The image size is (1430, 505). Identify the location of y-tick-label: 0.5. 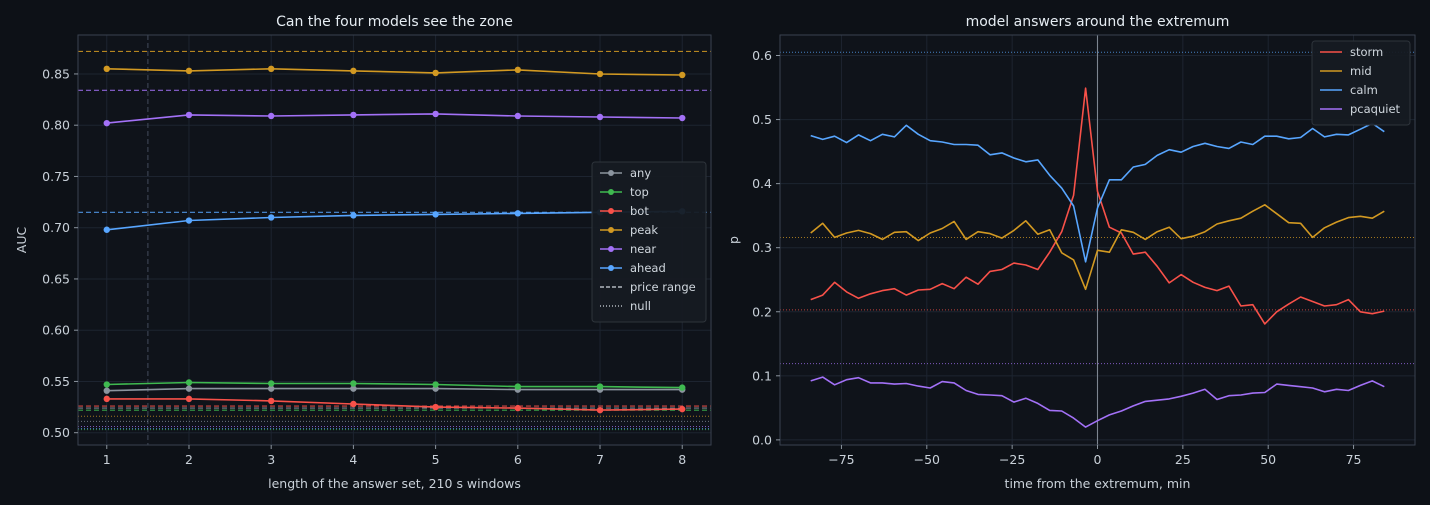
(762, 119).